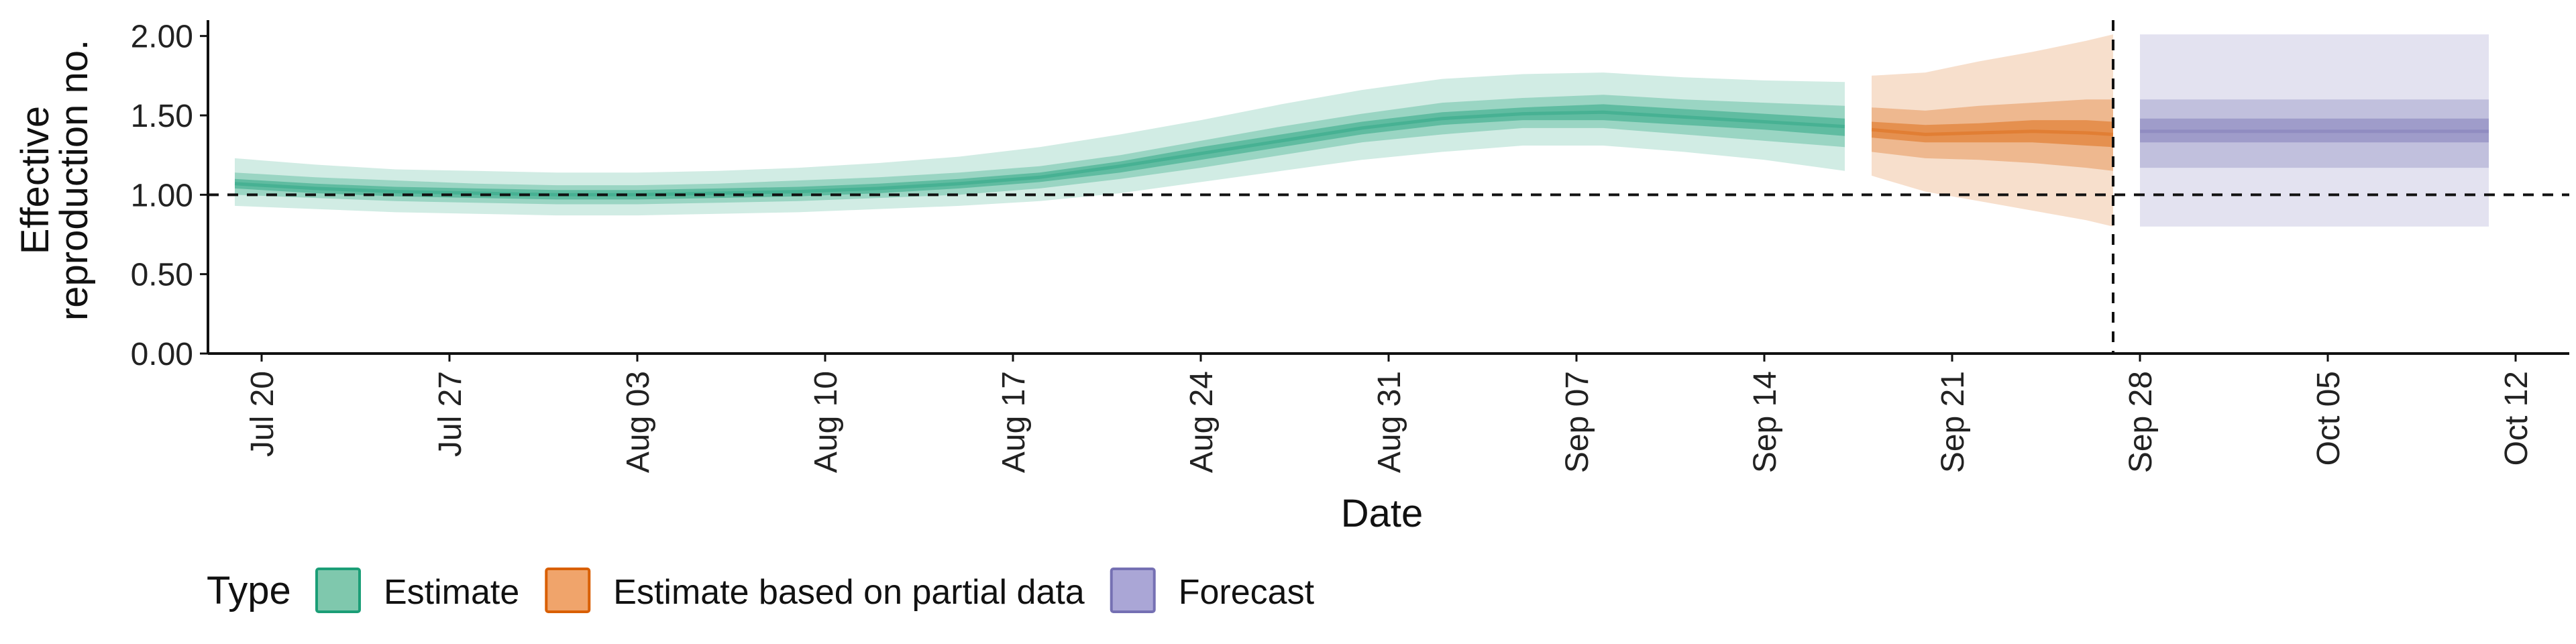 This screenshot has height=644, width=2576. I want to click on y-axis-ticks: 0.00 0.50 1.00 1.50 2.00, so click(169, 195).